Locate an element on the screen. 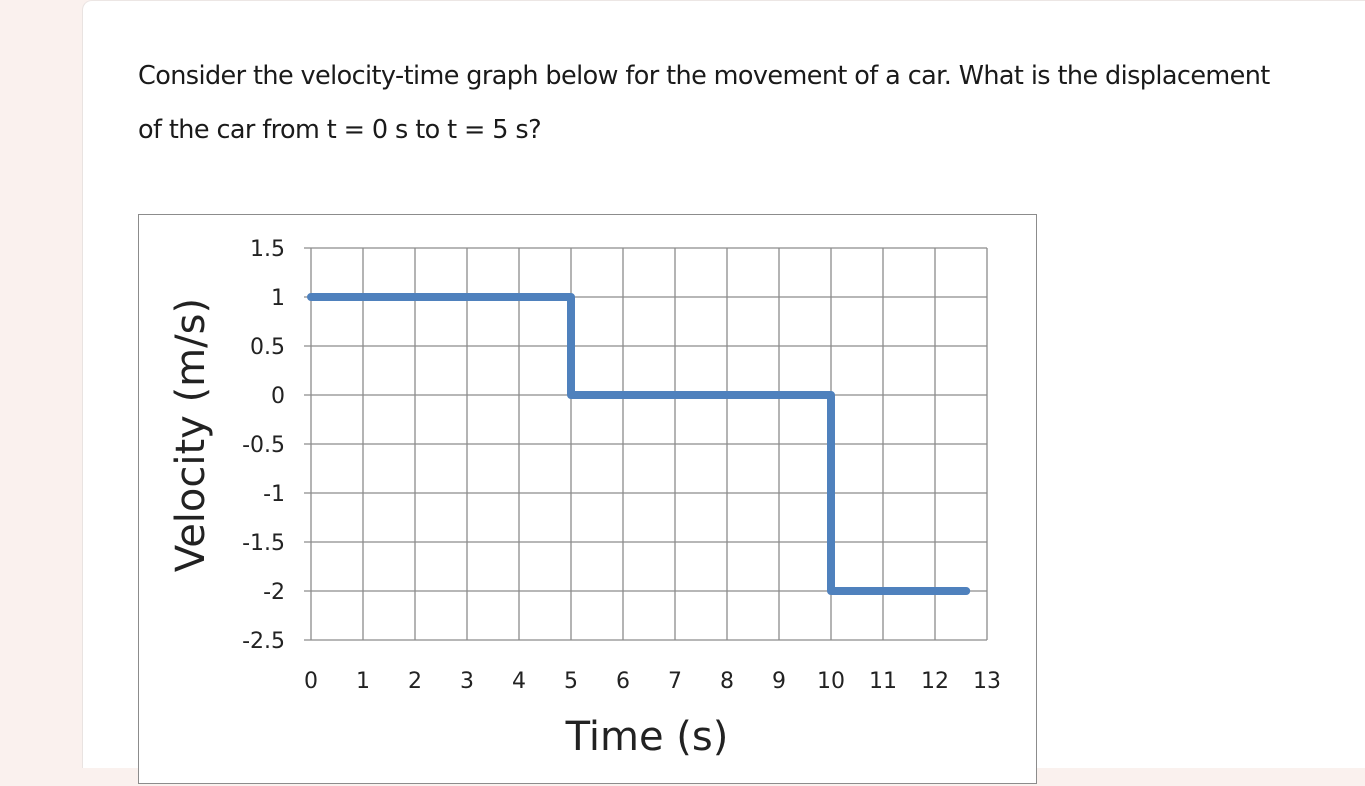 Image resolution: width=1365 pixels, height=786 pixels. x-tick-label-12: 12 is located at coordinates (935, 681).